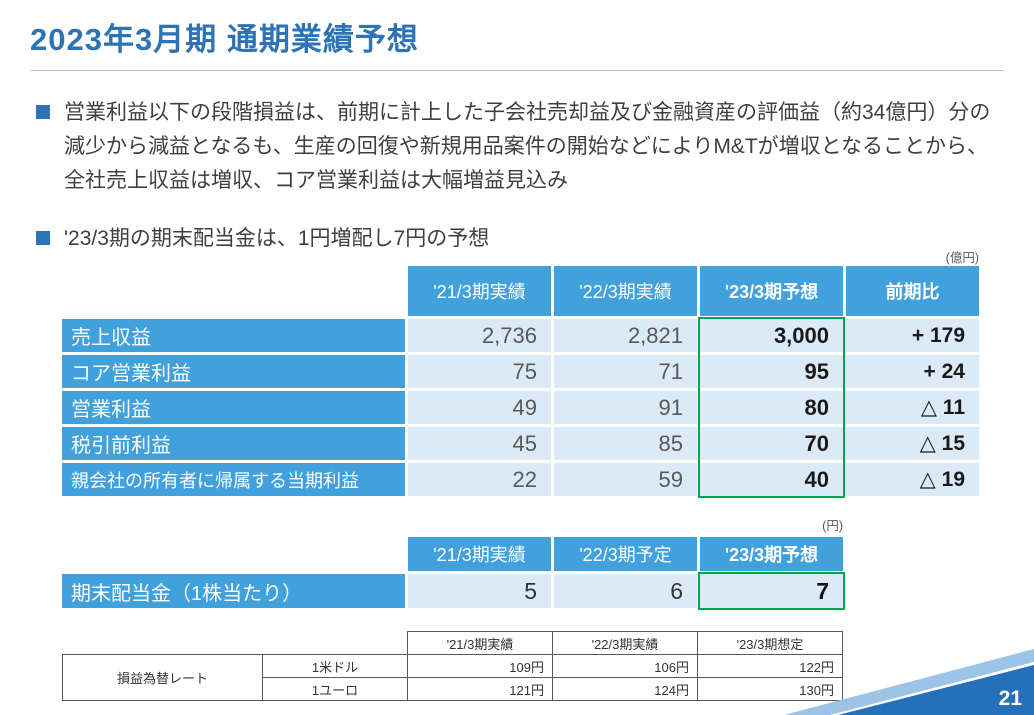 Image resolution: width=1034 pixels, height=715 pixels. Describe the element at coordinates (625, 554) in the screenshot. I see `col-header: '22/3期予定` at that location.